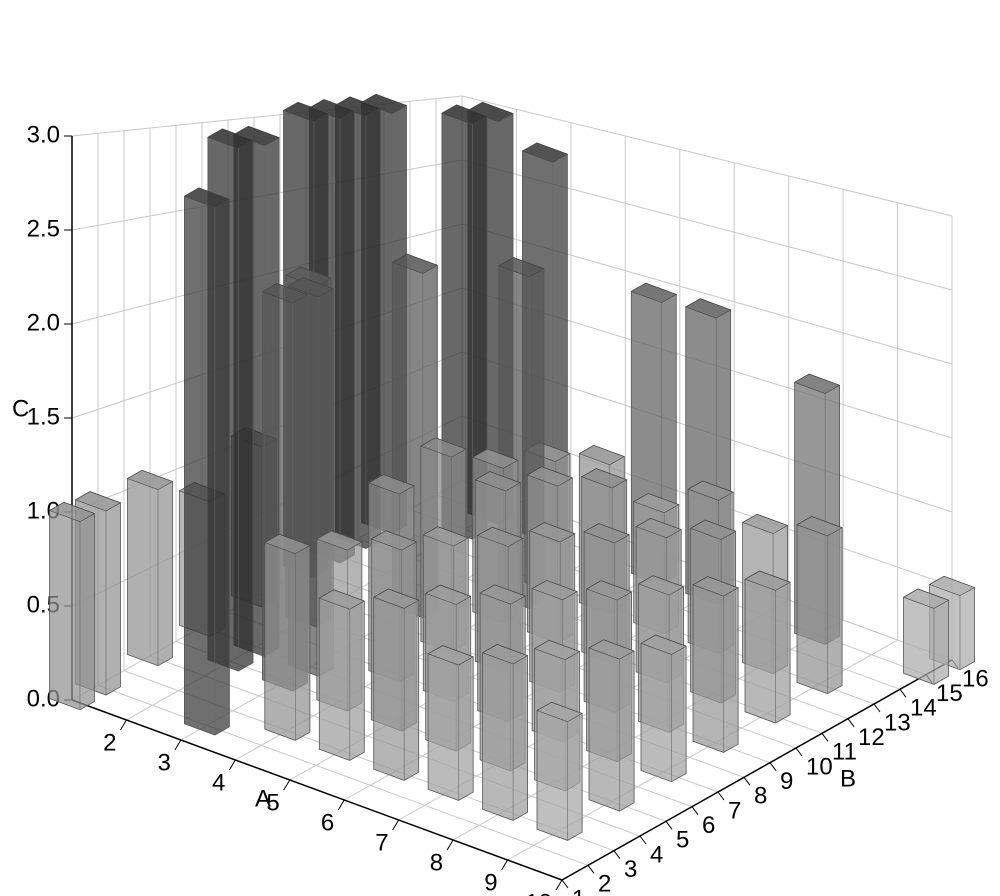  Describe the element at coordinates (844, 752) in the screenshot. I see `y-tick-label: 11` at that location.